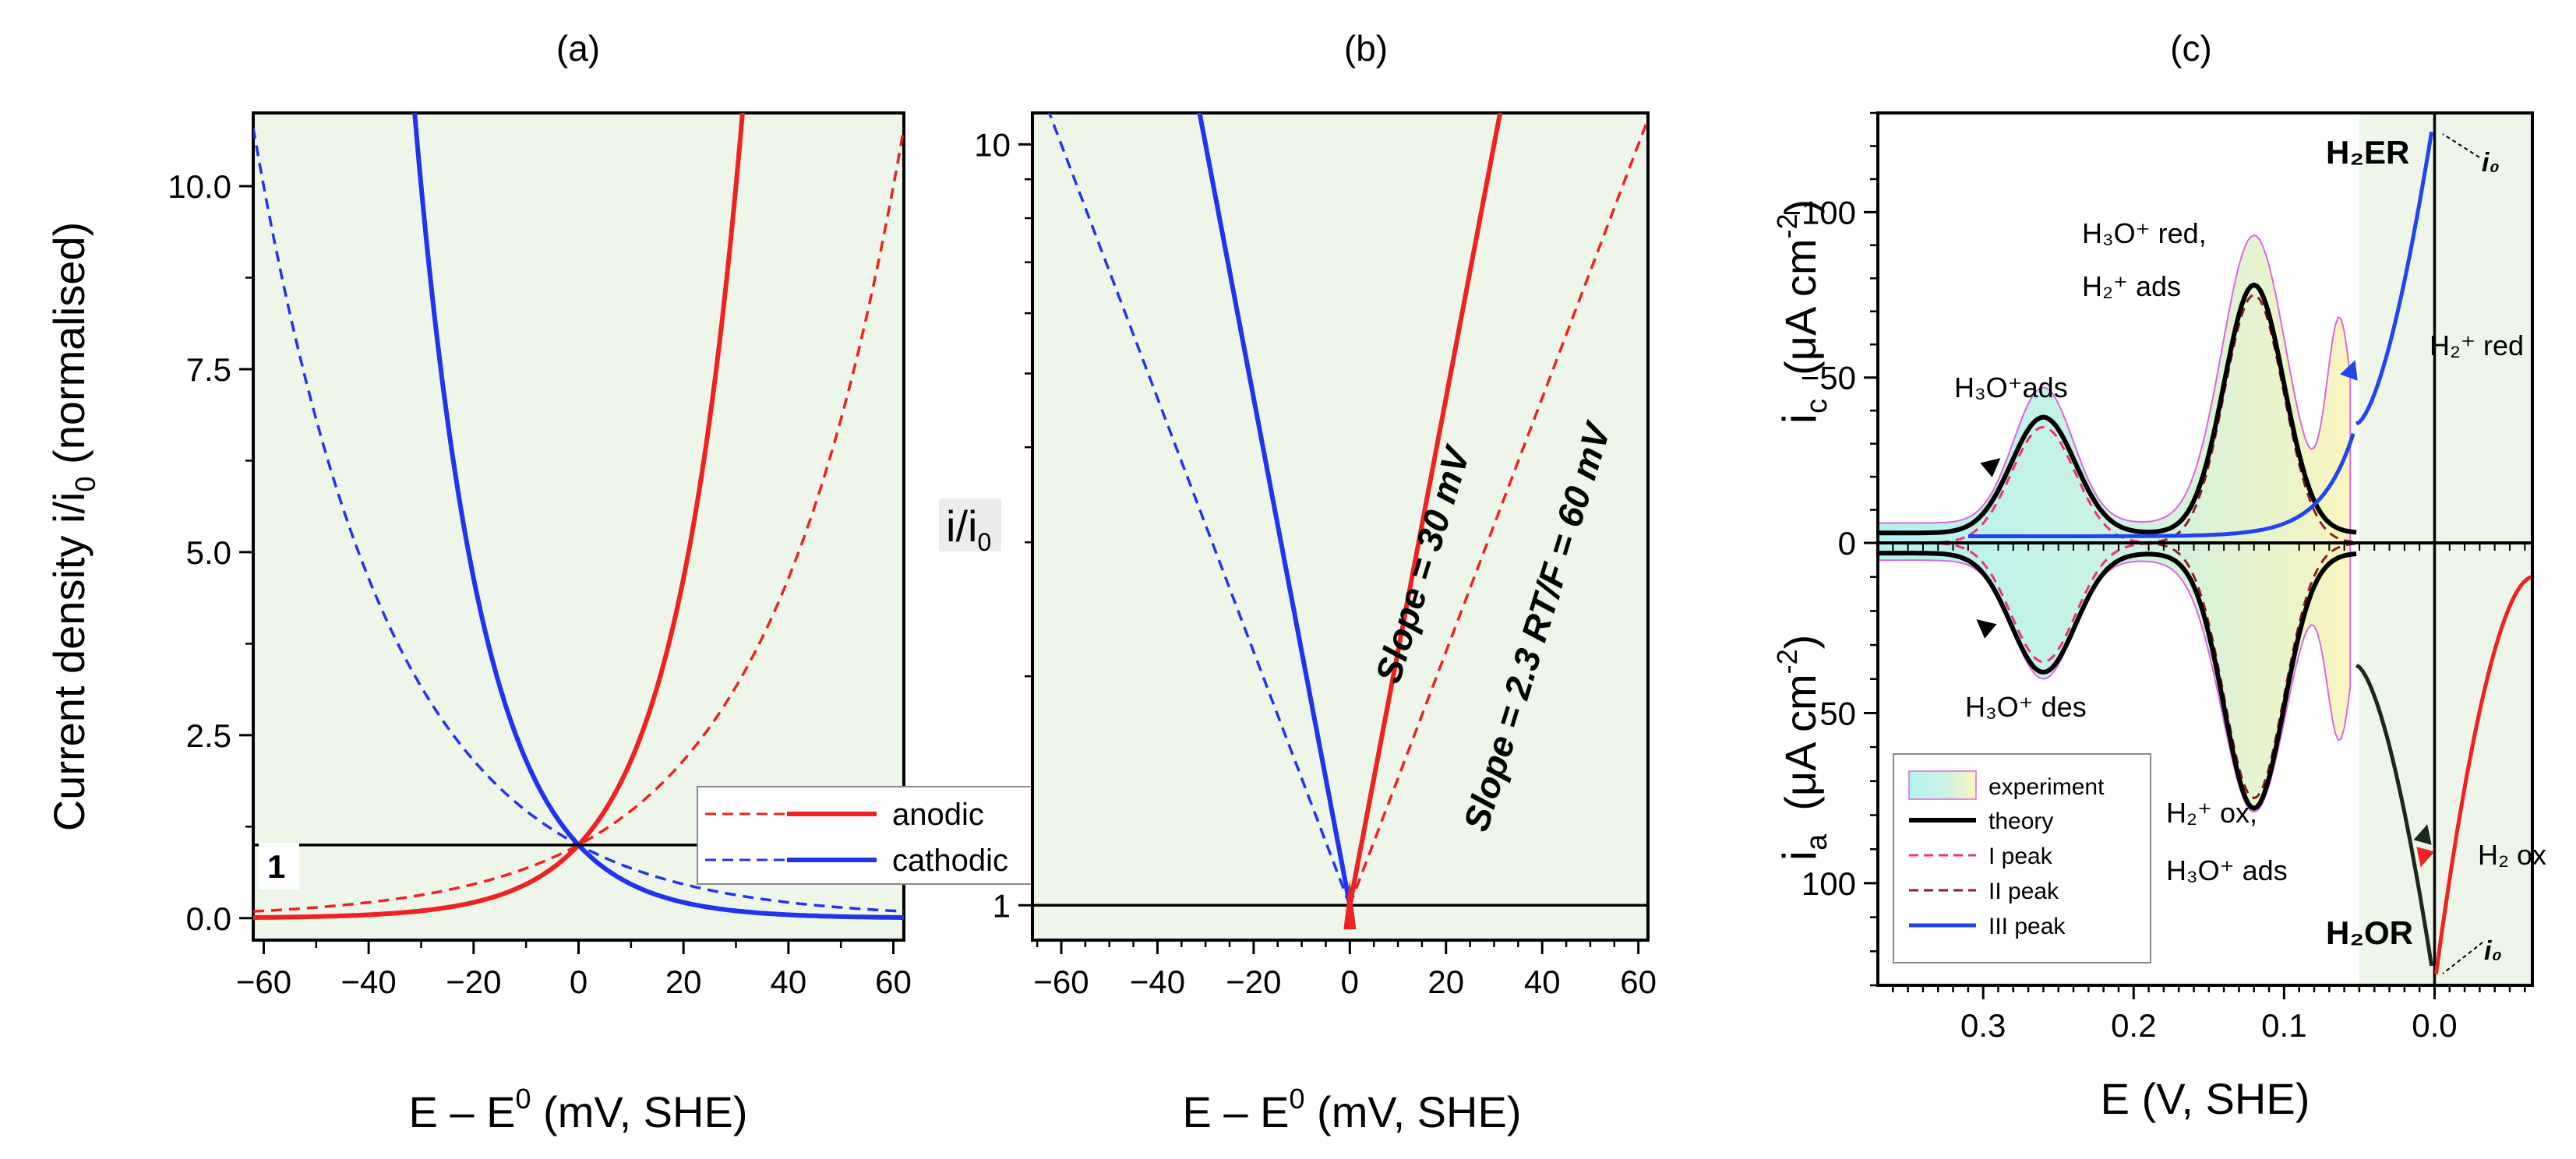 The height and width of the screenshot is (1159, 2576). Describe the element at coordinates (1350, 904) in the screenshot. I see `panel-b-origin-arrow` at that location.